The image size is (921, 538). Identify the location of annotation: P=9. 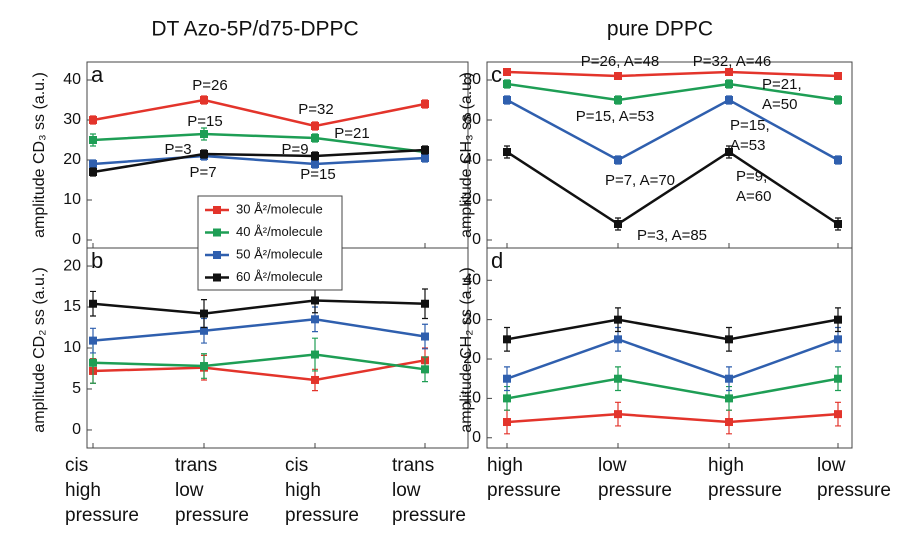
(294, 149).